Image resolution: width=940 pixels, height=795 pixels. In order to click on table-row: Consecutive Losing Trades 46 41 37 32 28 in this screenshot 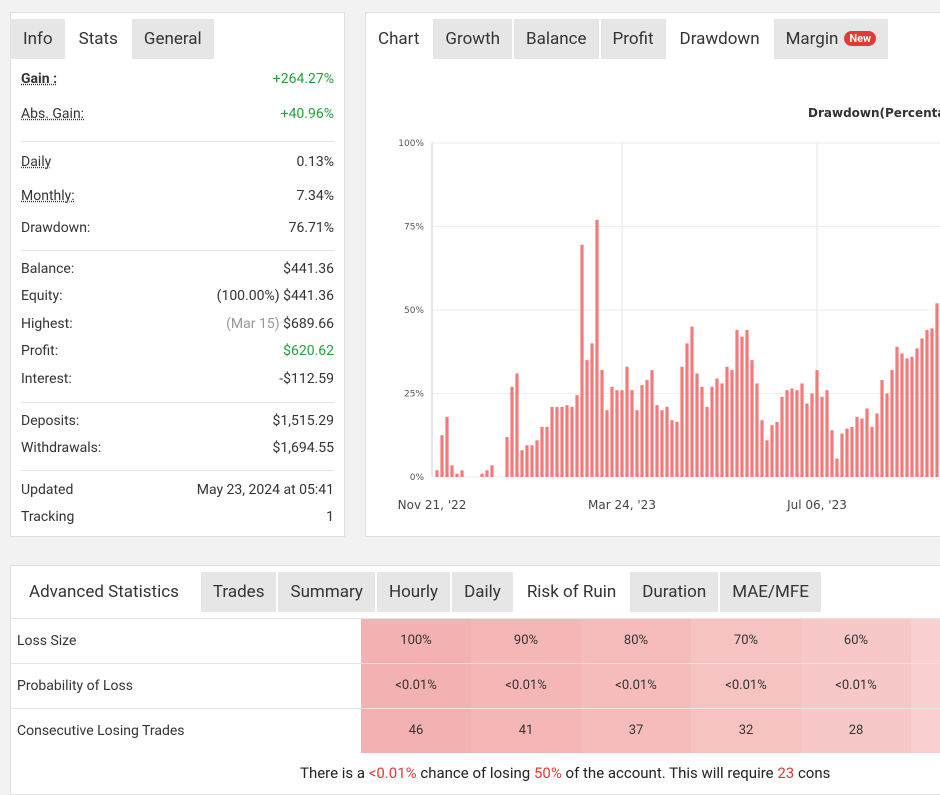, I will do `click(475, 730)`.